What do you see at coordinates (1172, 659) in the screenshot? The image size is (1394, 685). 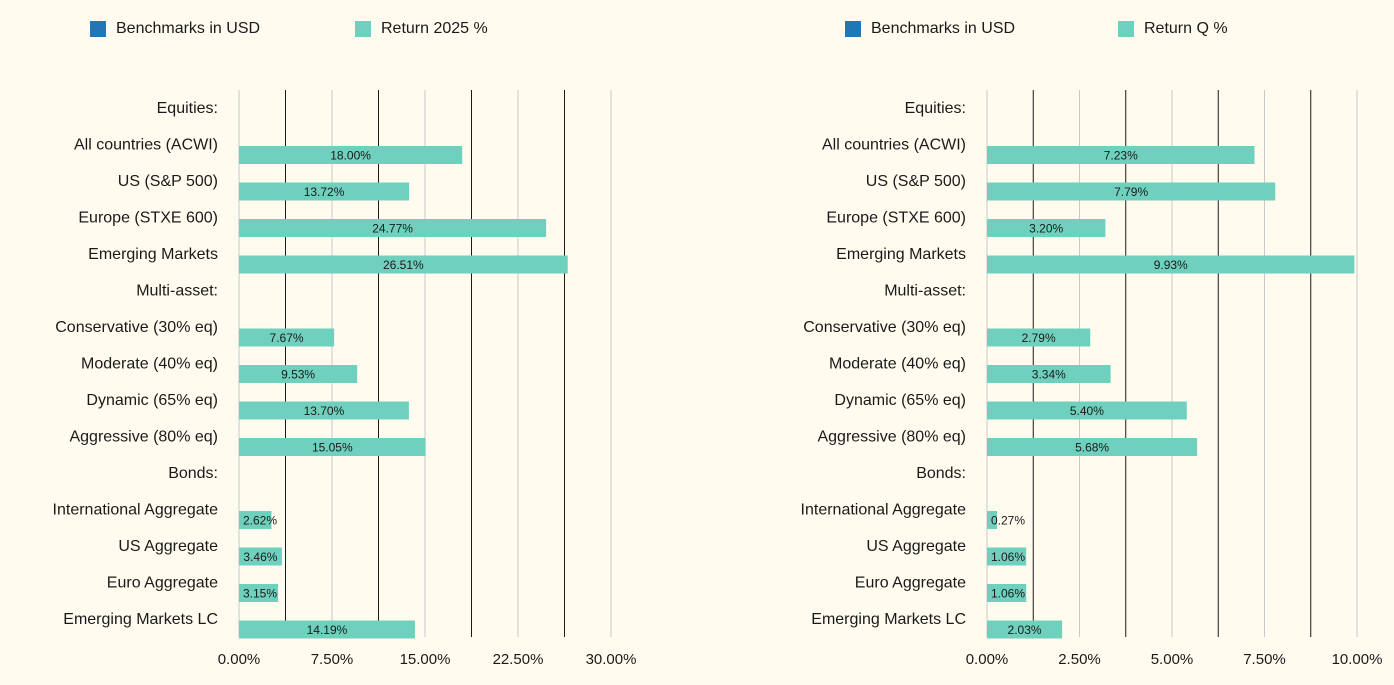 I see `x-tick-label: 5.00%` at bounding box center [1172, 659].